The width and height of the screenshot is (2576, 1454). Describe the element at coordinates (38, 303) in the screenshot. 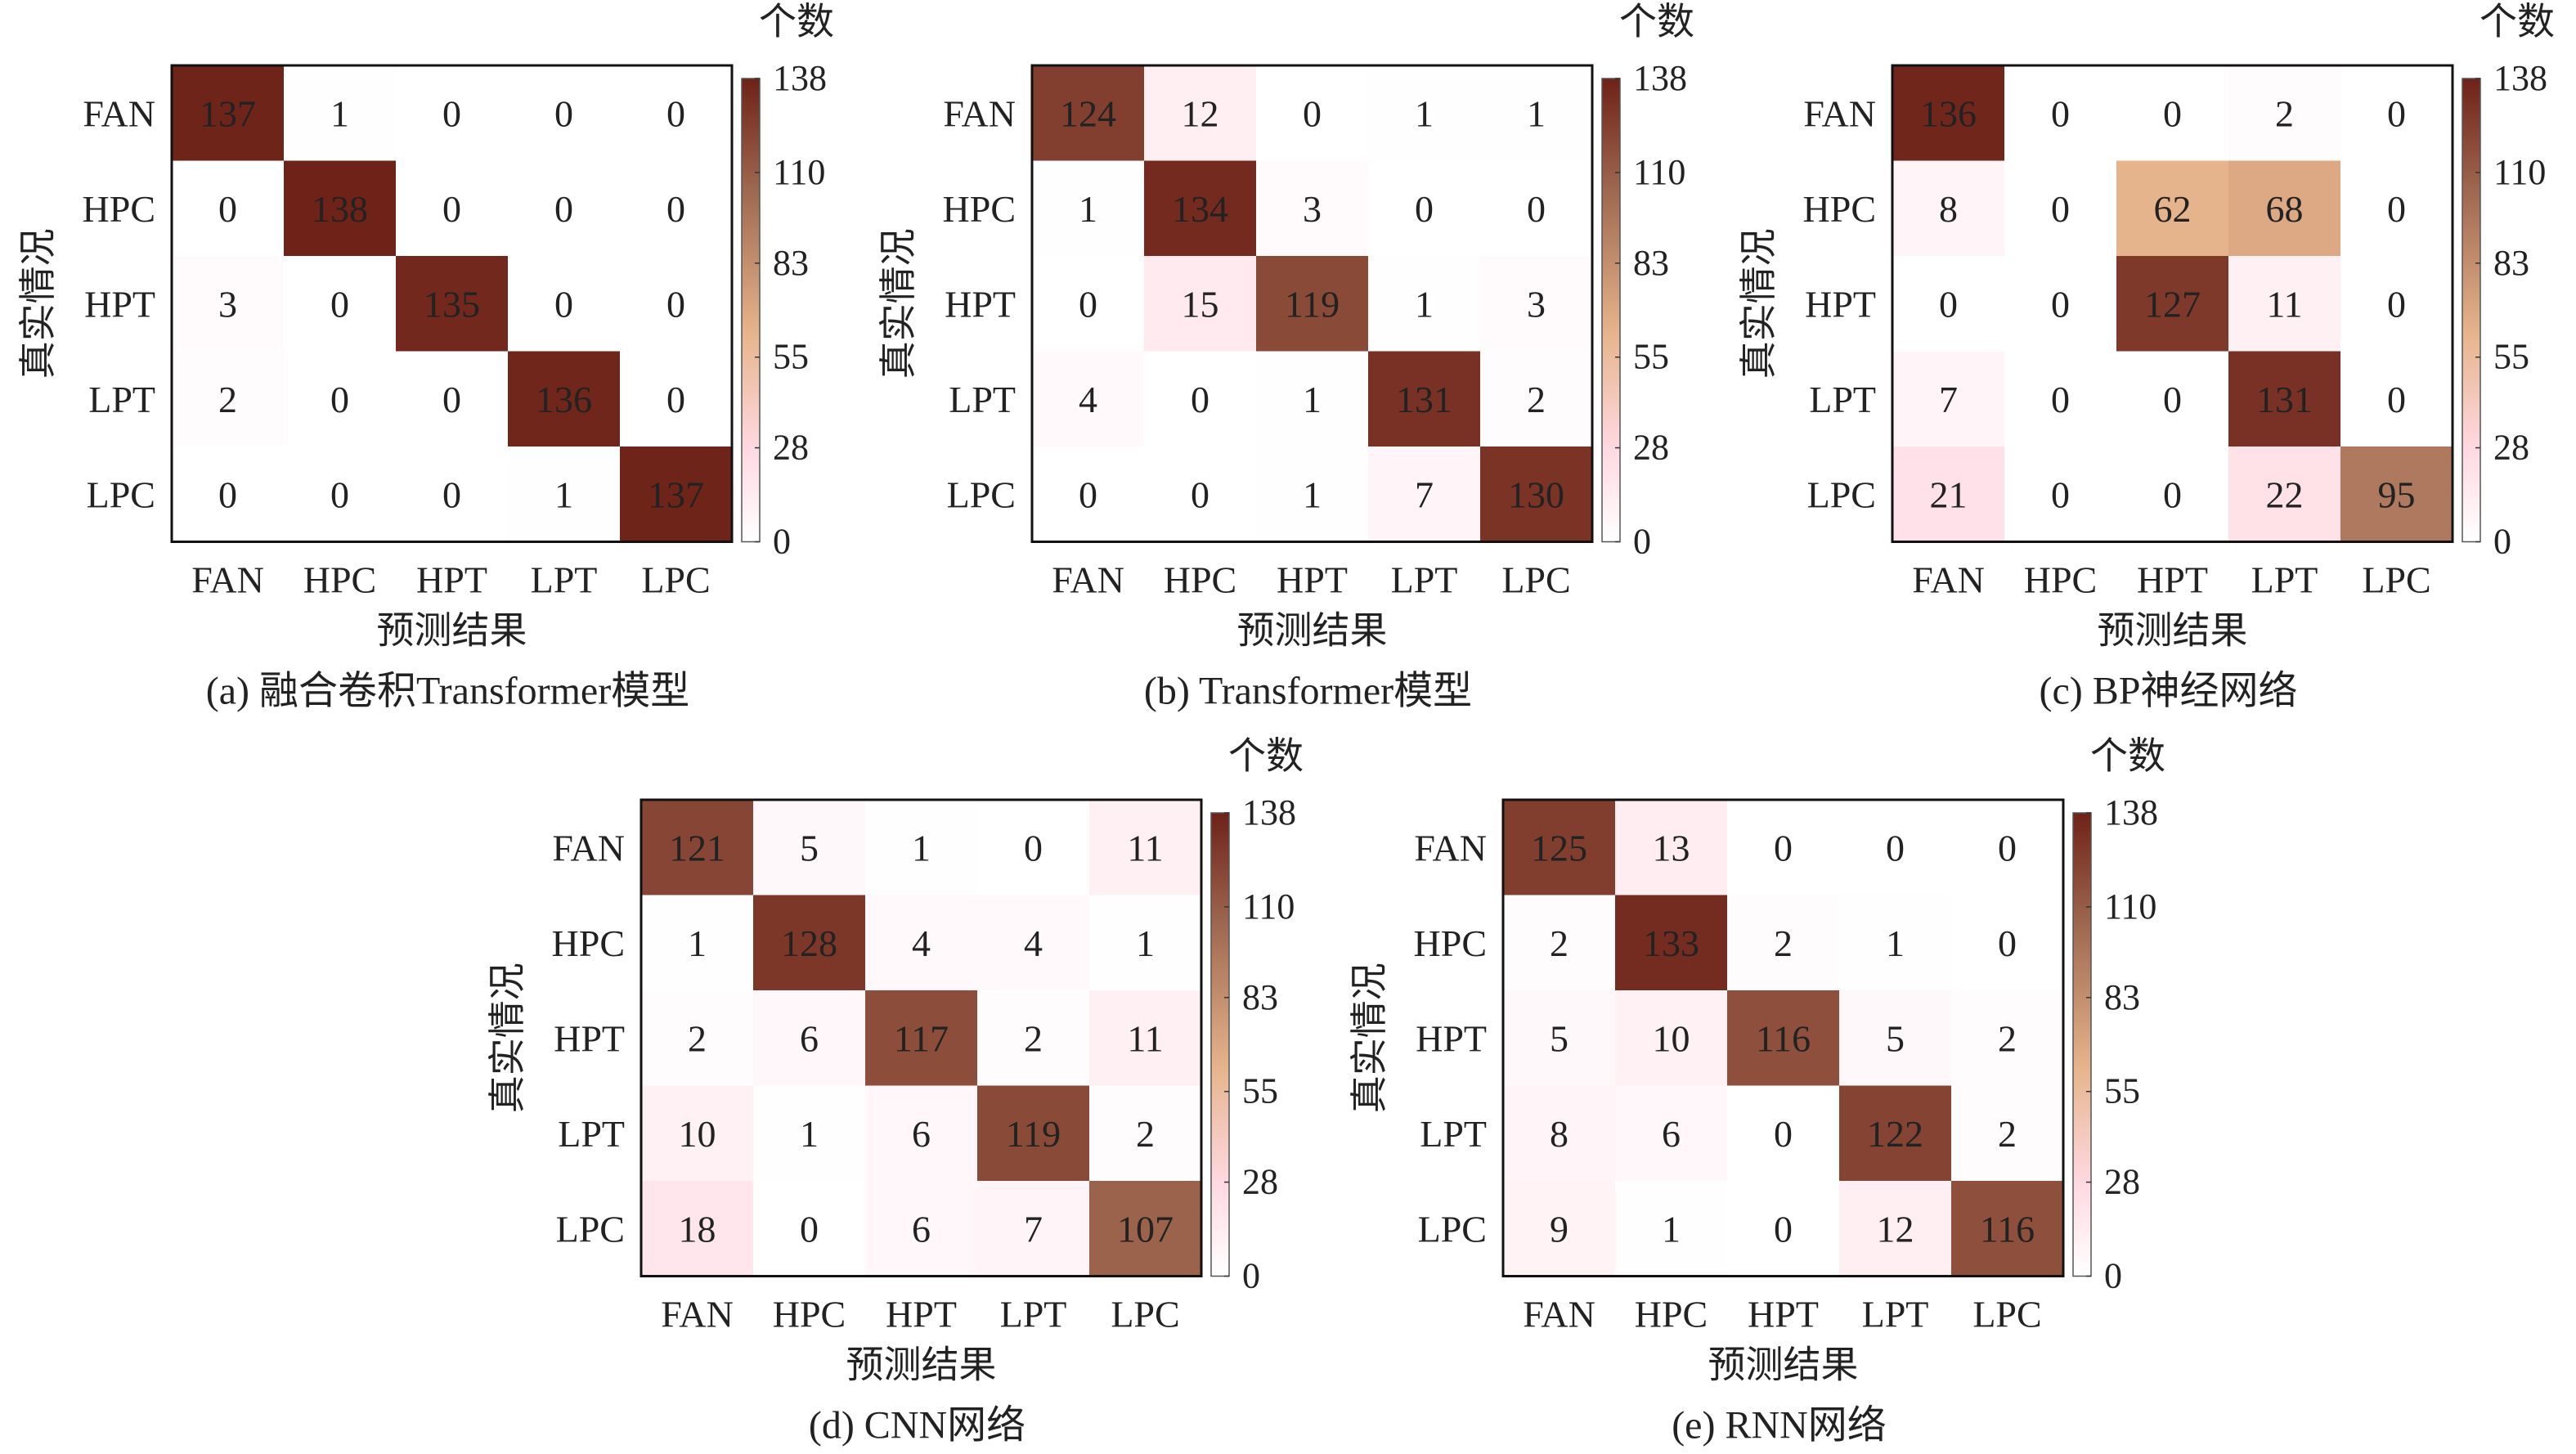

I see `y-axis-label: 真实情况` at that location.